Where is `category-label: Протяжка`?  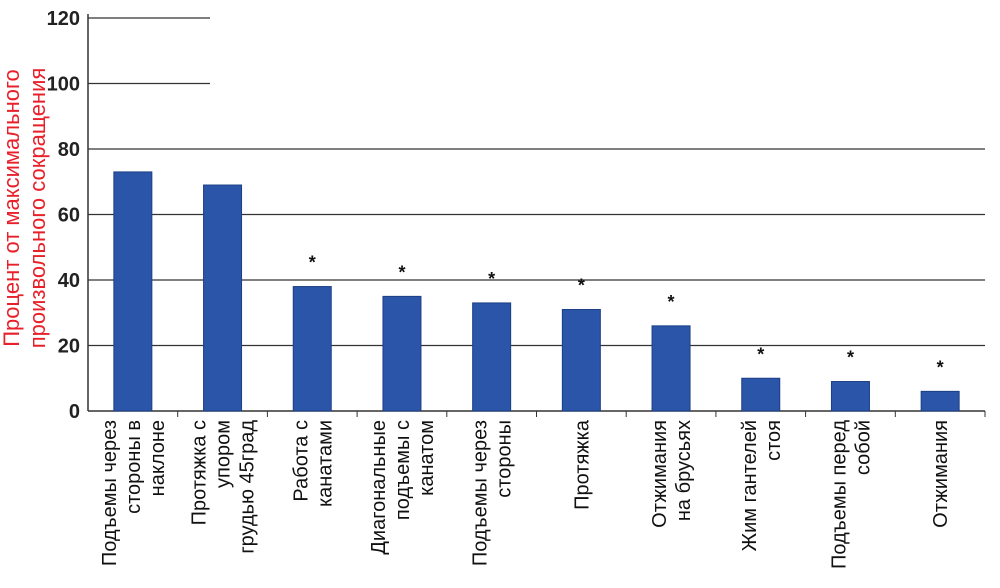 category-label: Протяжка is located at coordinates (582, 464).